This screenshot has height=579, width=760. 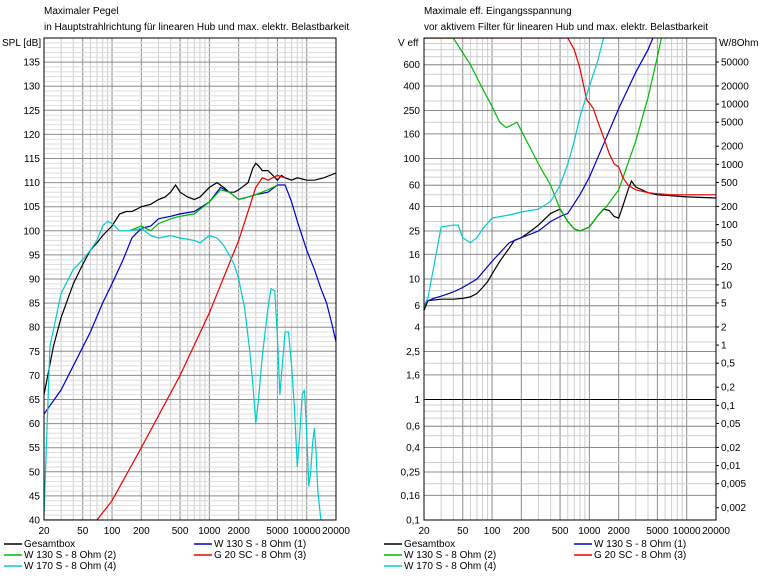 What do you see at coordinates (731, 448) in the screenshot?
I see `y2-tick-label: 0,02` at bounding box center [731, 448].